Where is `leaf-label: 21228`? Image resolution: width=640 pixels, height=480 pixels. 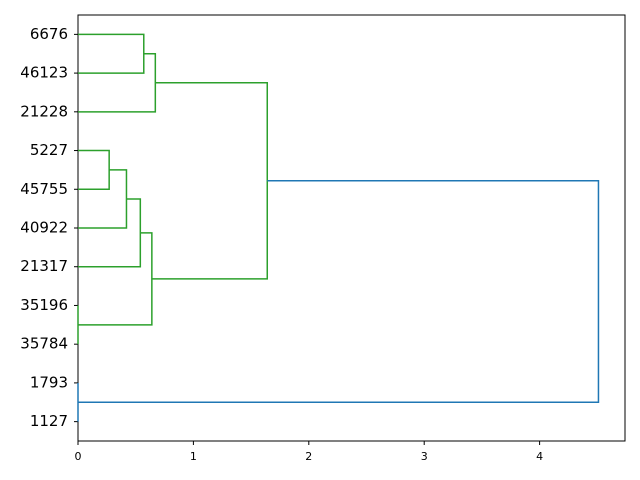 leaf-label: 21228 is located at coordinates (44, 111).